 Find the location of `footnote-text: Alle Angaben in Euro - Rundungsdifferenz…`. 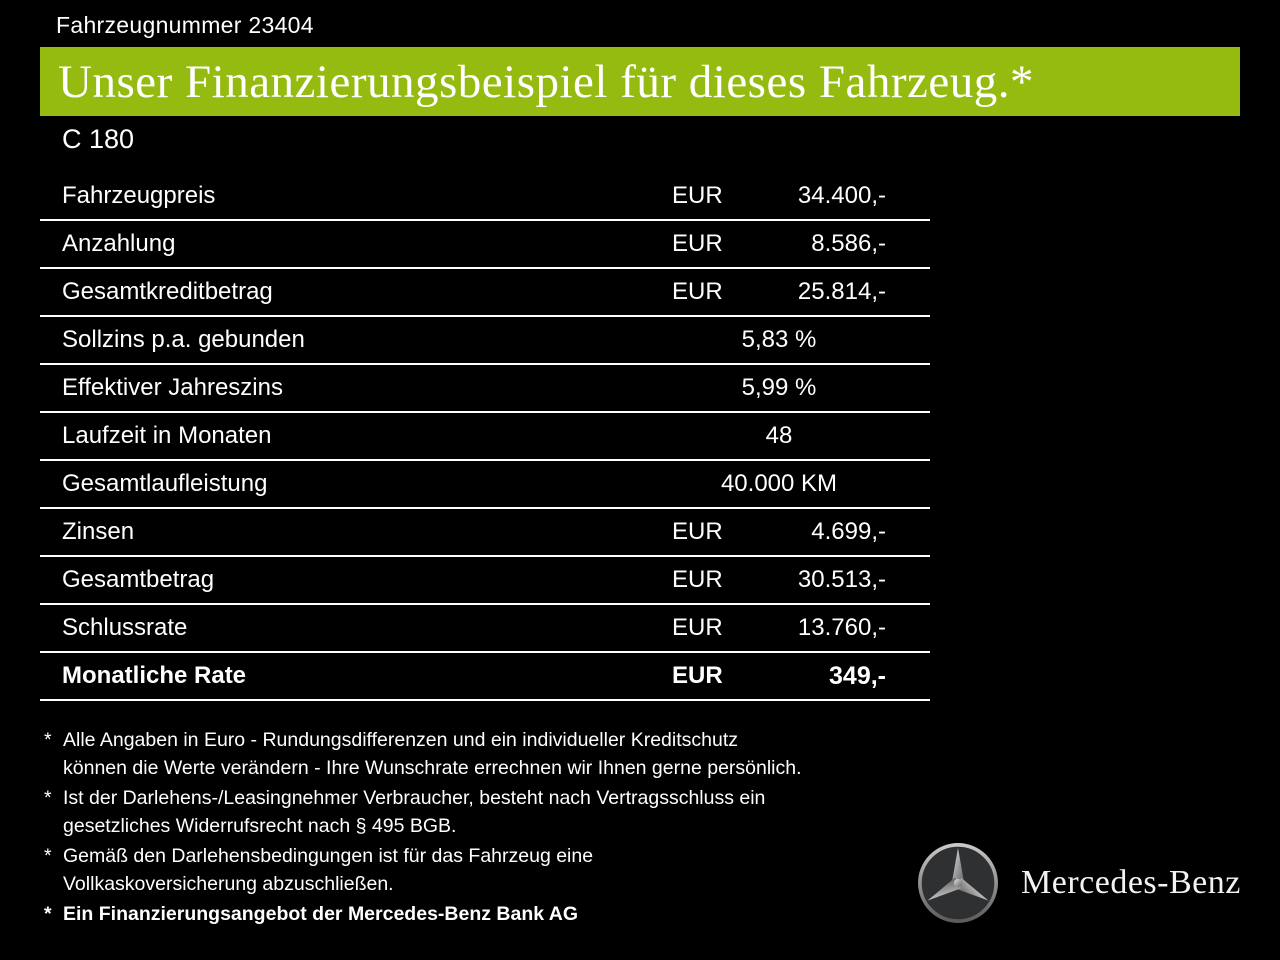

footnote-text: Alle Angaben in Euro - Rundungsdifferenz… is located at coordinates (432, 754).